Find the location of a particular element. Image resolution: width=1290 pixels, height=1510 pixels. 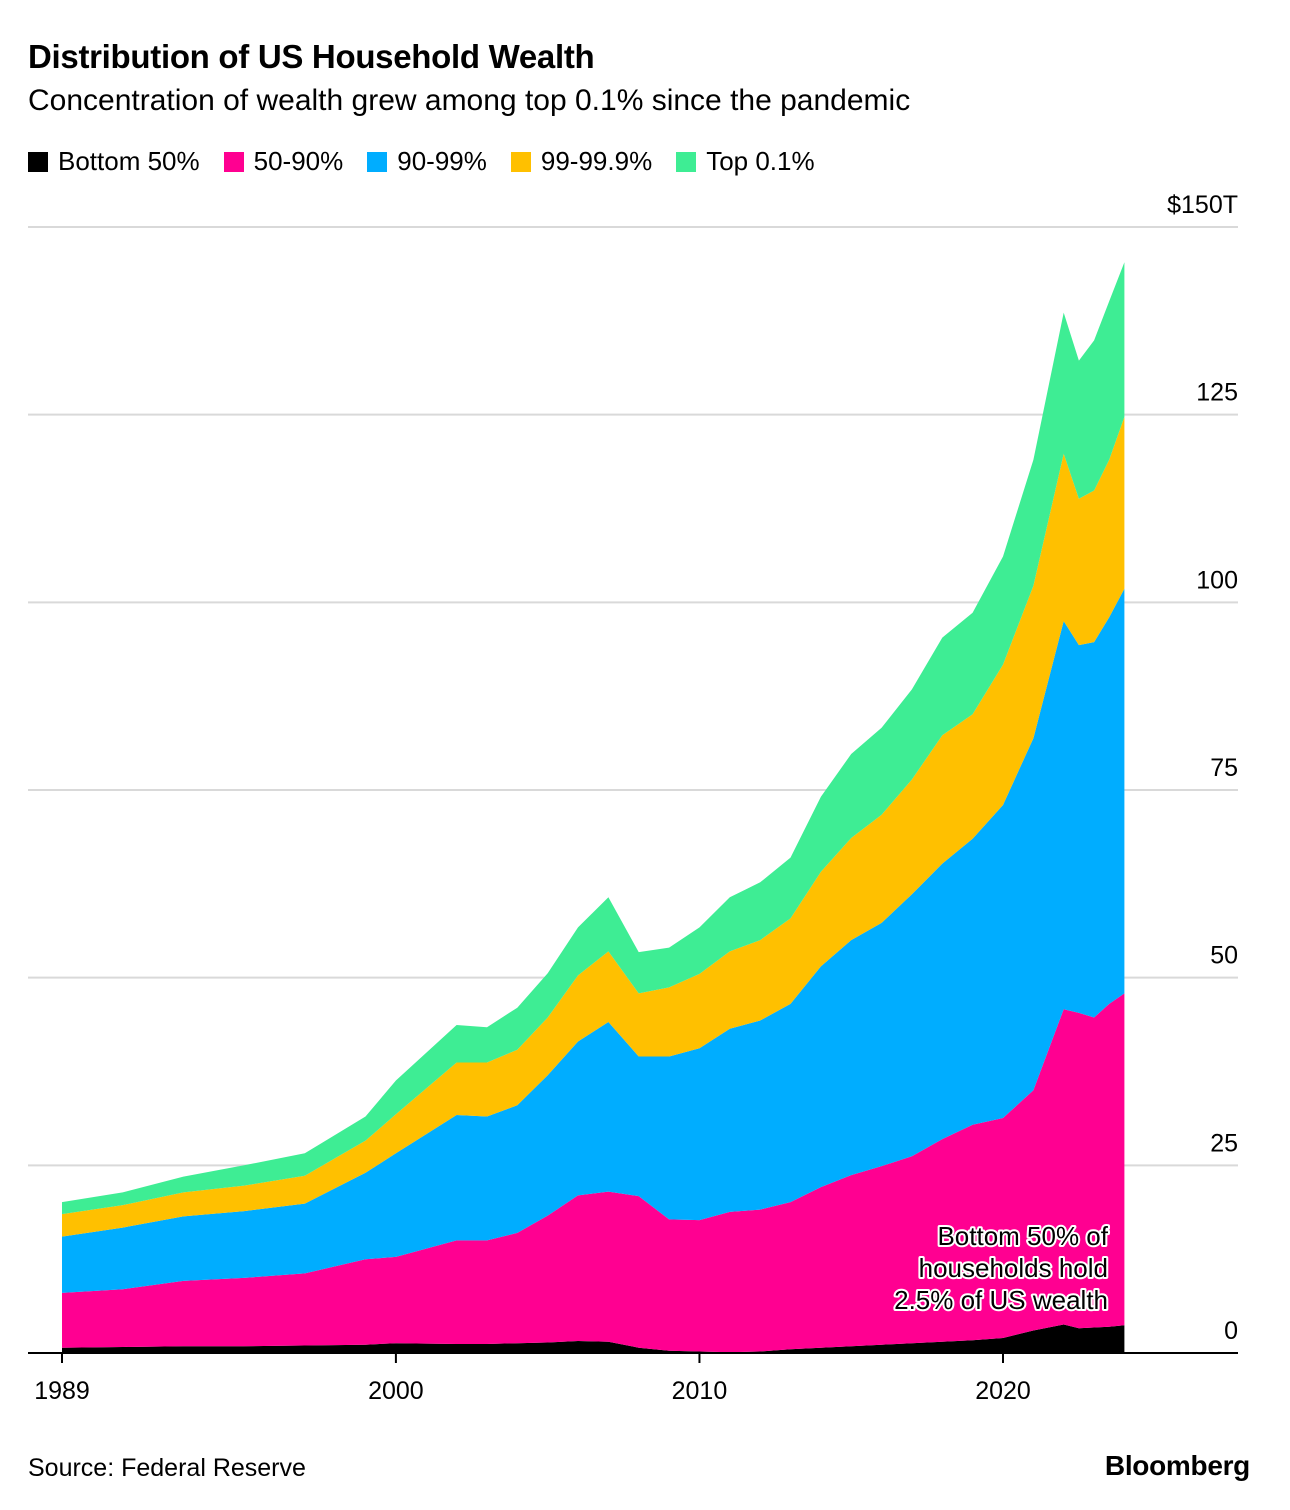

x-tick-label: 2010 is located at coordinates (700, 1391).